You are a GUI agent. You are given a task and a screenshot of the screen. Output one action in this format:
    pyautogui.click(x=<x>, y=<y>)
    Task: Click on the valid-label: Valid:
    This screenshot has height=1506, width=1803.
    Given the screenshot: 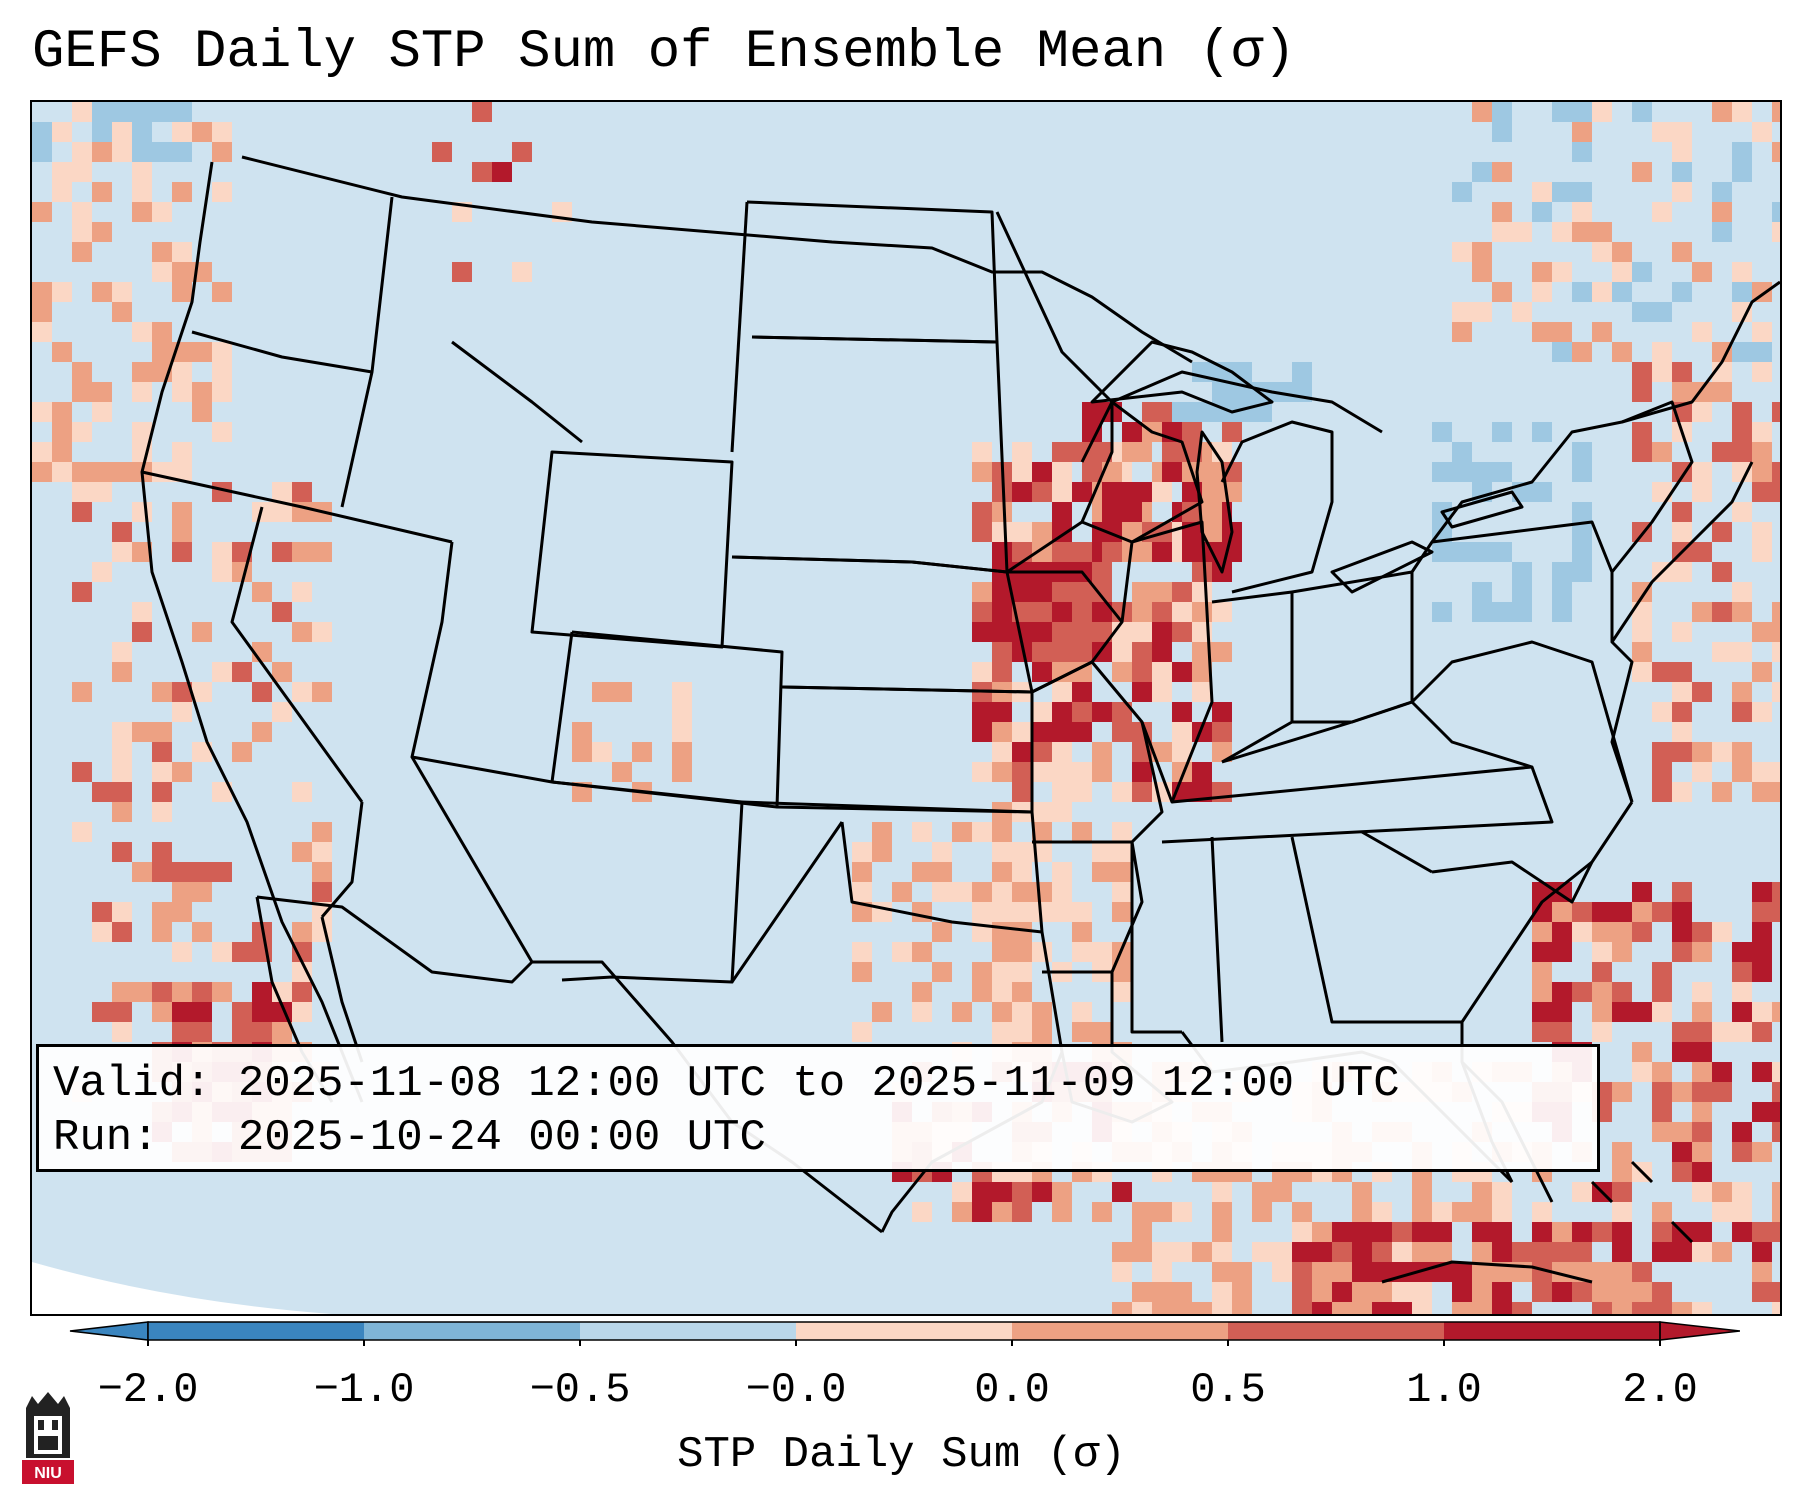 What is the action you would take?
    pyautogui.click(x=132, y=1084)
    